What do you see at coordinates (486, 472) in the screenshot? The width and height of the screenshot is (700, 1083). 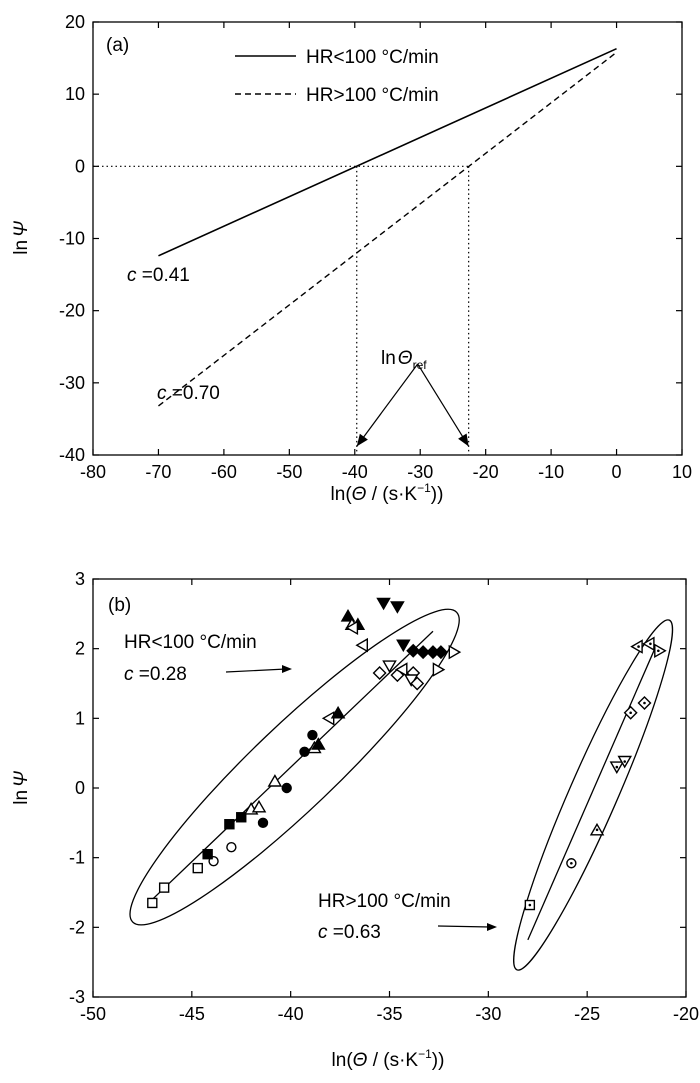 I see `x-tick-label-a: -20` at bounding box center [486, 472].